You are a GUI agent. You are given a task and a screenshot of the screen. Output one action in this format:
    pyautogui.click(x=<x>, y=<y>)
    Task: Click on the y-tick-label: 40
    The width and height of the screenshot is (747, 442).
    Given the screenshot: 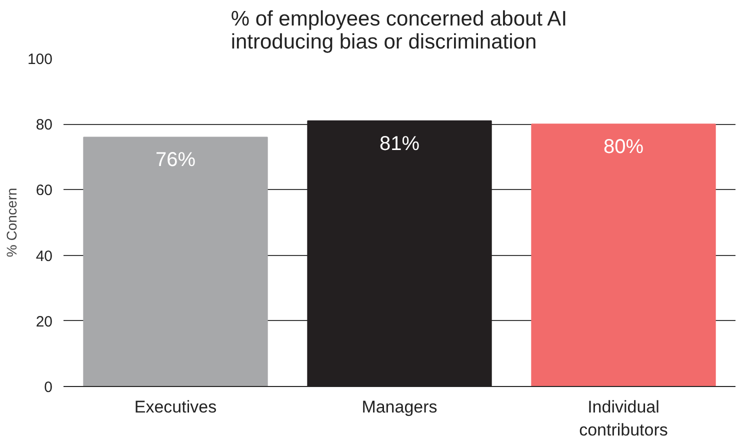 What is the action you would take?
    pyautogui.click(x=44, y=256)
    